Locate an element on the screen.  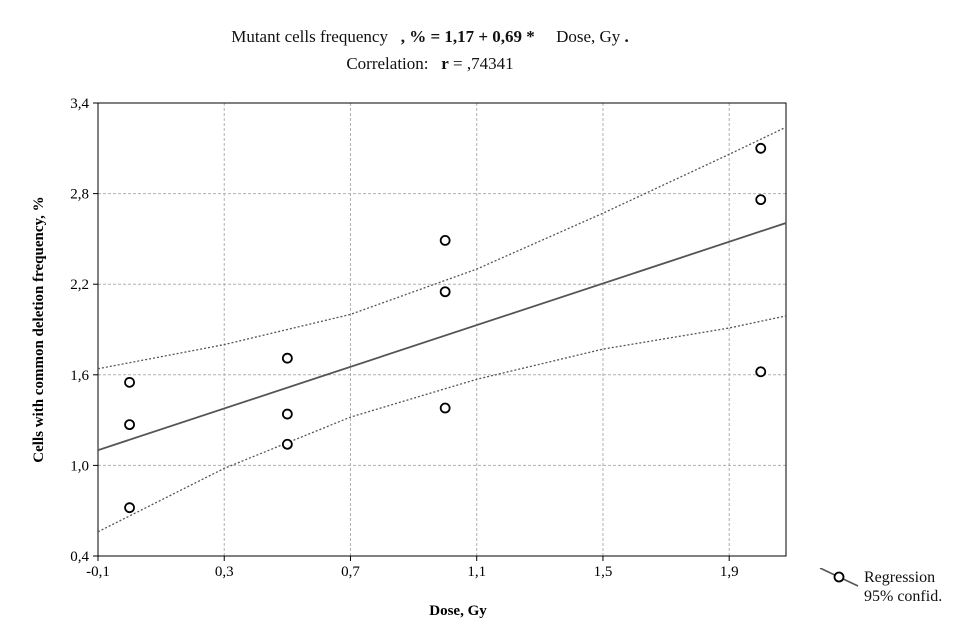
legend-entry-regression: Regression is located at coordinates (900, 577).